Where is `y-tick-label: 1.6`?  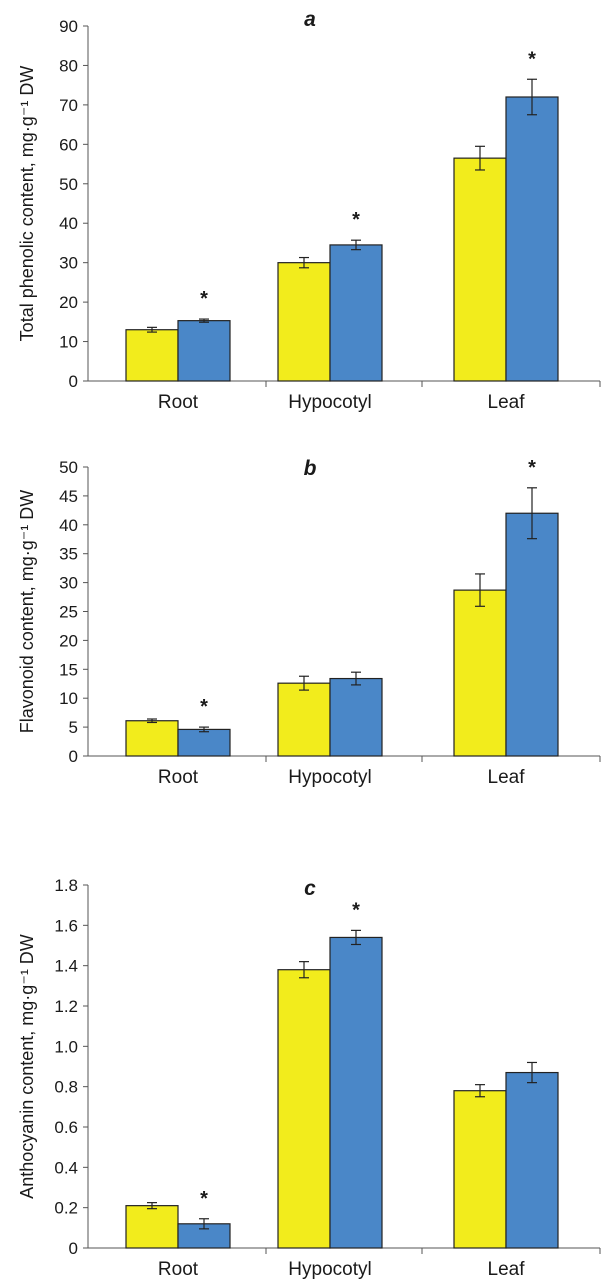
y-tick-label: 1.6 is located at coordinates (66, 925).